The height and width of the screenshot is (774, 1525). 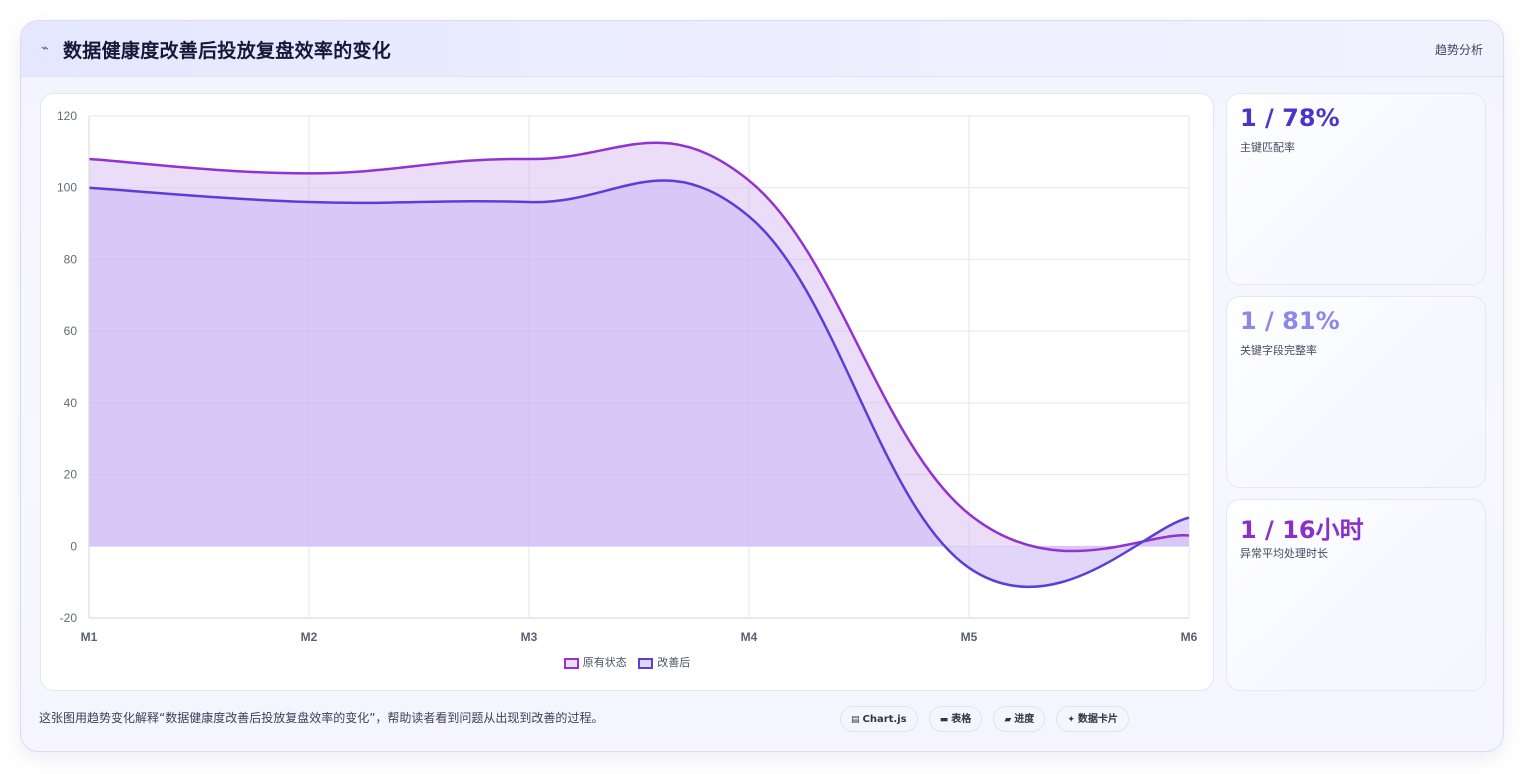 I want to click on chart-legend: 原有状态 改善后, so click(x=627, y=662).